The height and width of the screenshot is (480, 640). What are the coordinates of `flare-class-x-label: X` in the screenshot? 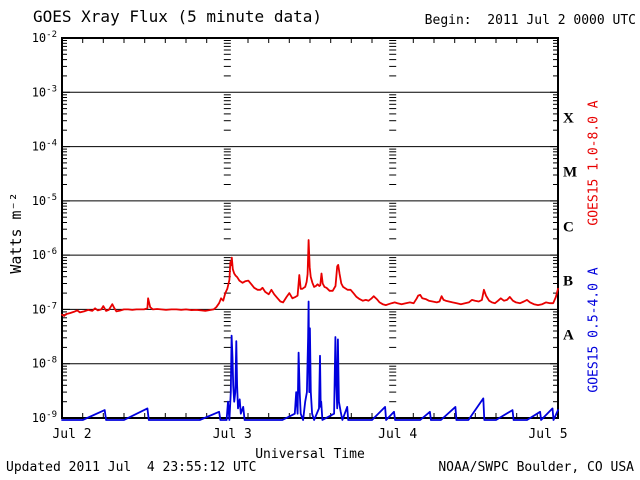 It's located at (568, 118).